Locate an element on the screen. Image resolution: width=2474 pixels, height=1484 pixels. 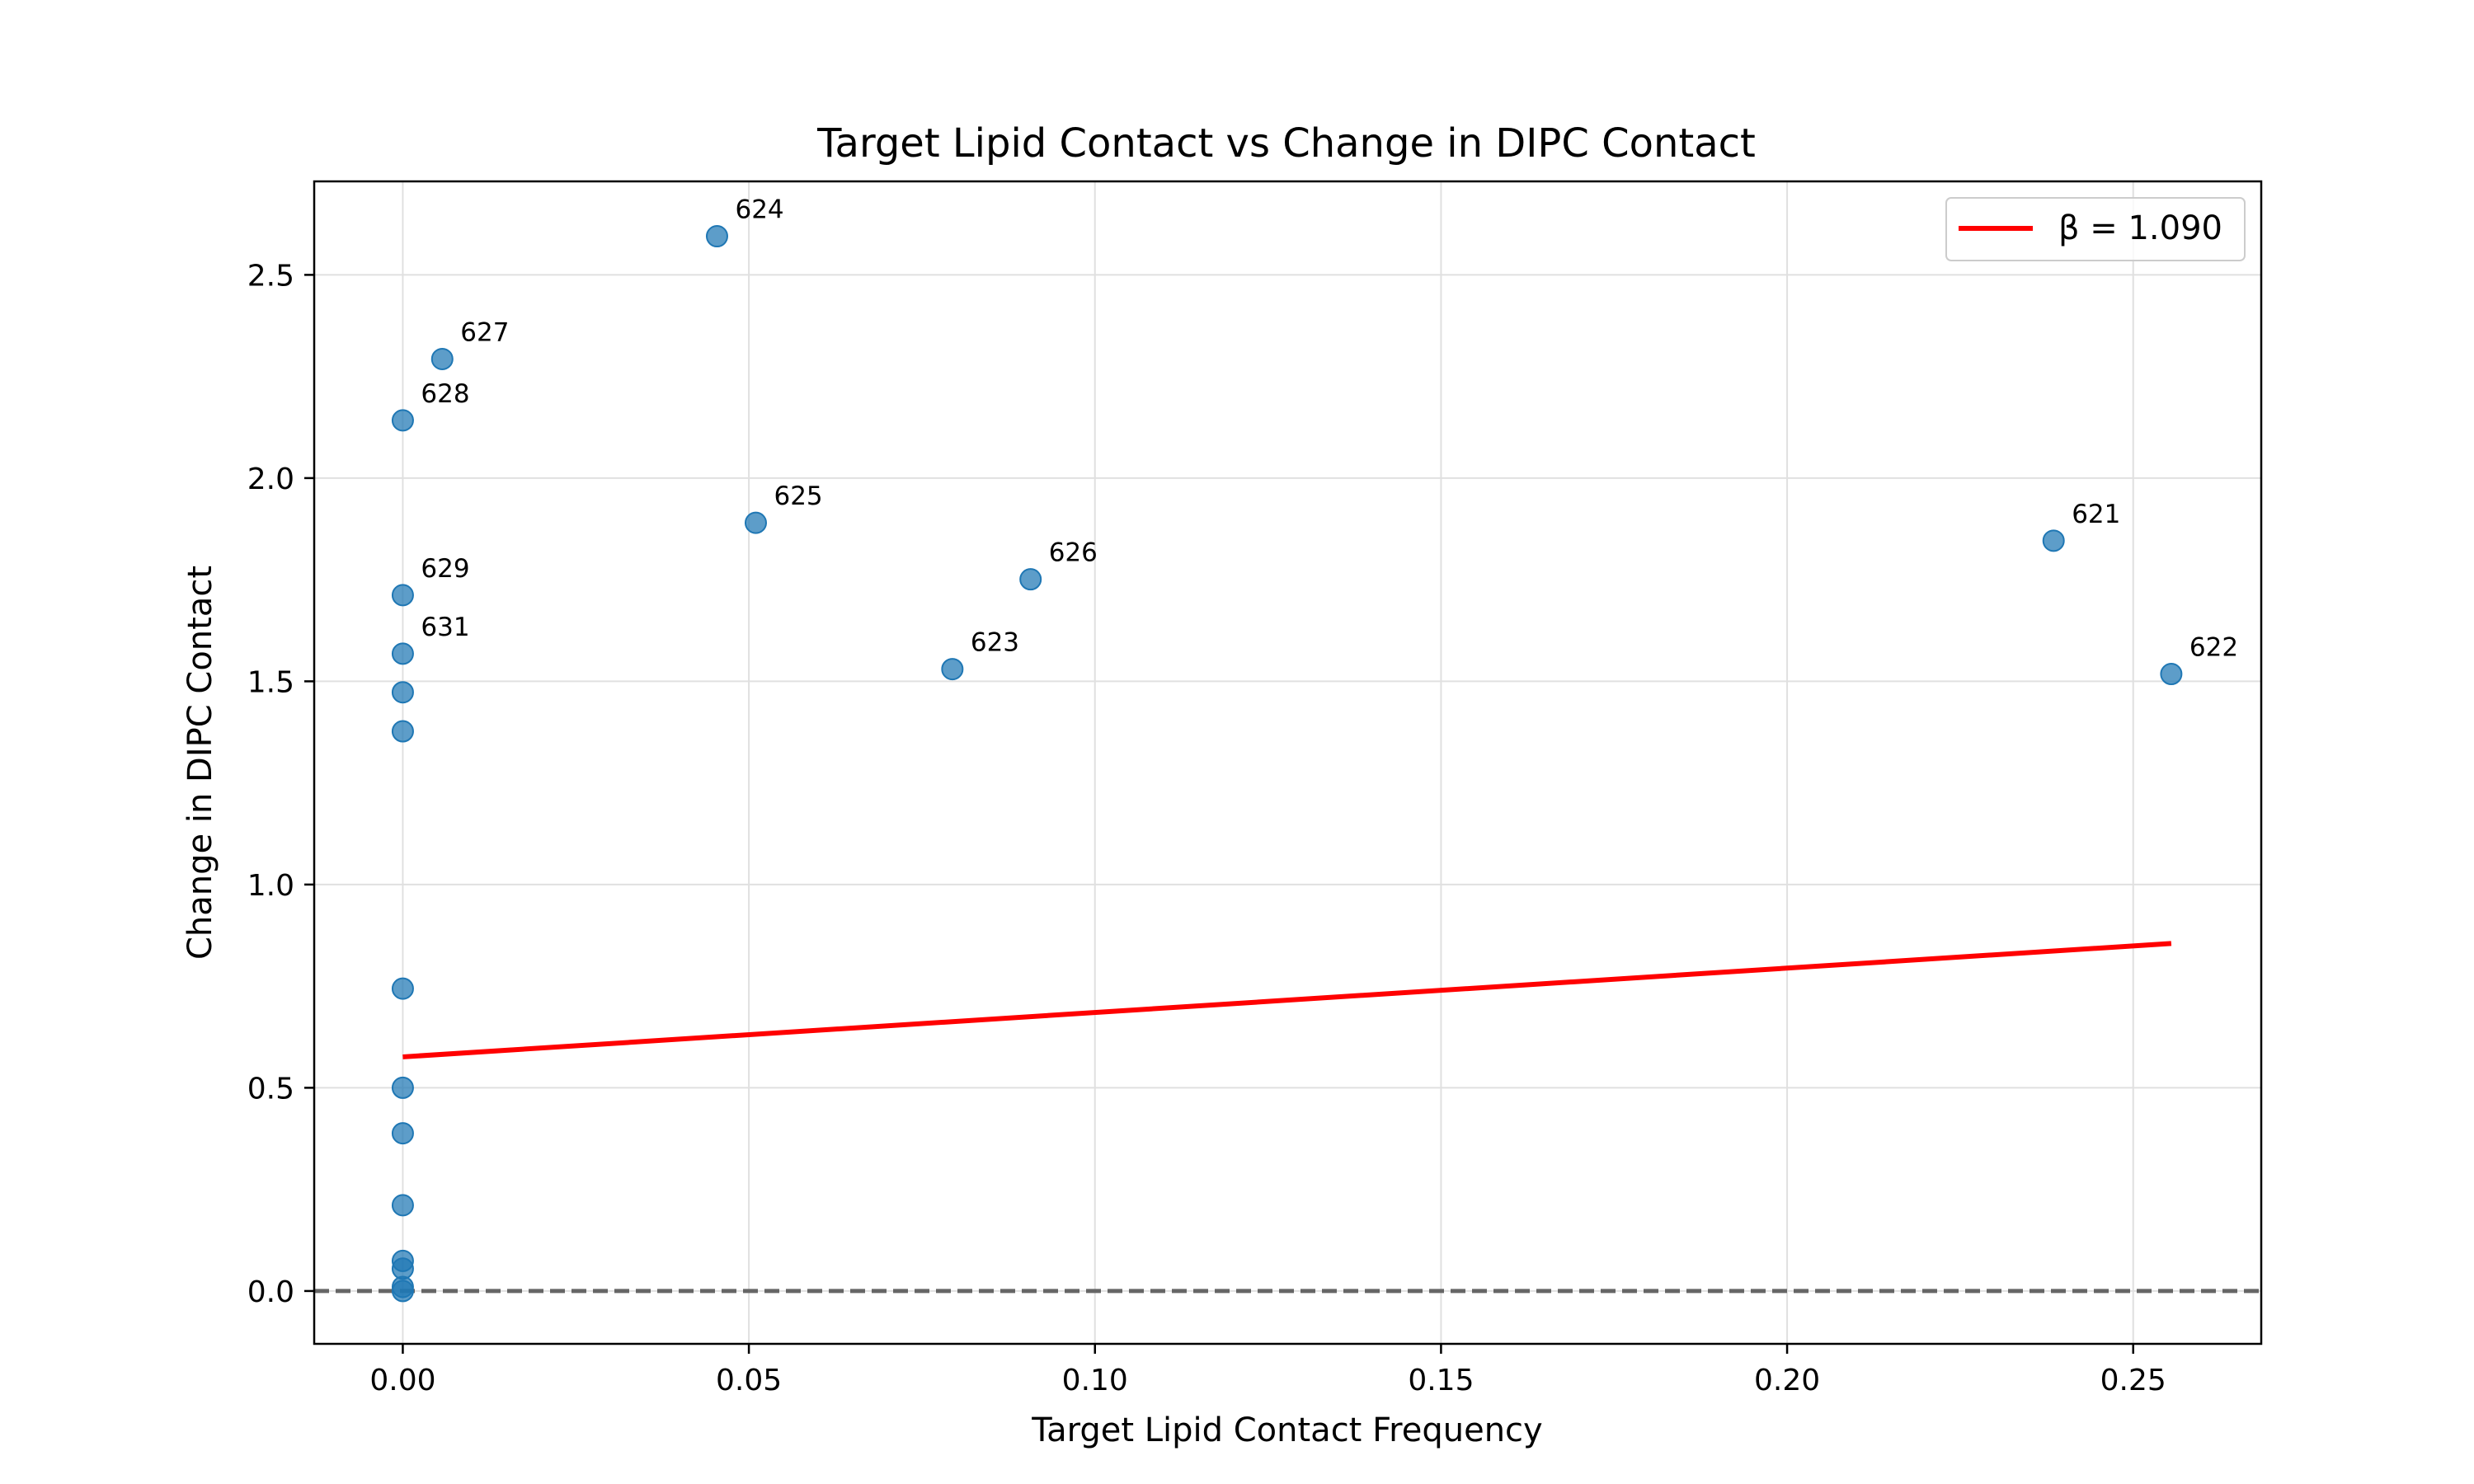
point-label: 621 is located at coordinates (2096, 514).